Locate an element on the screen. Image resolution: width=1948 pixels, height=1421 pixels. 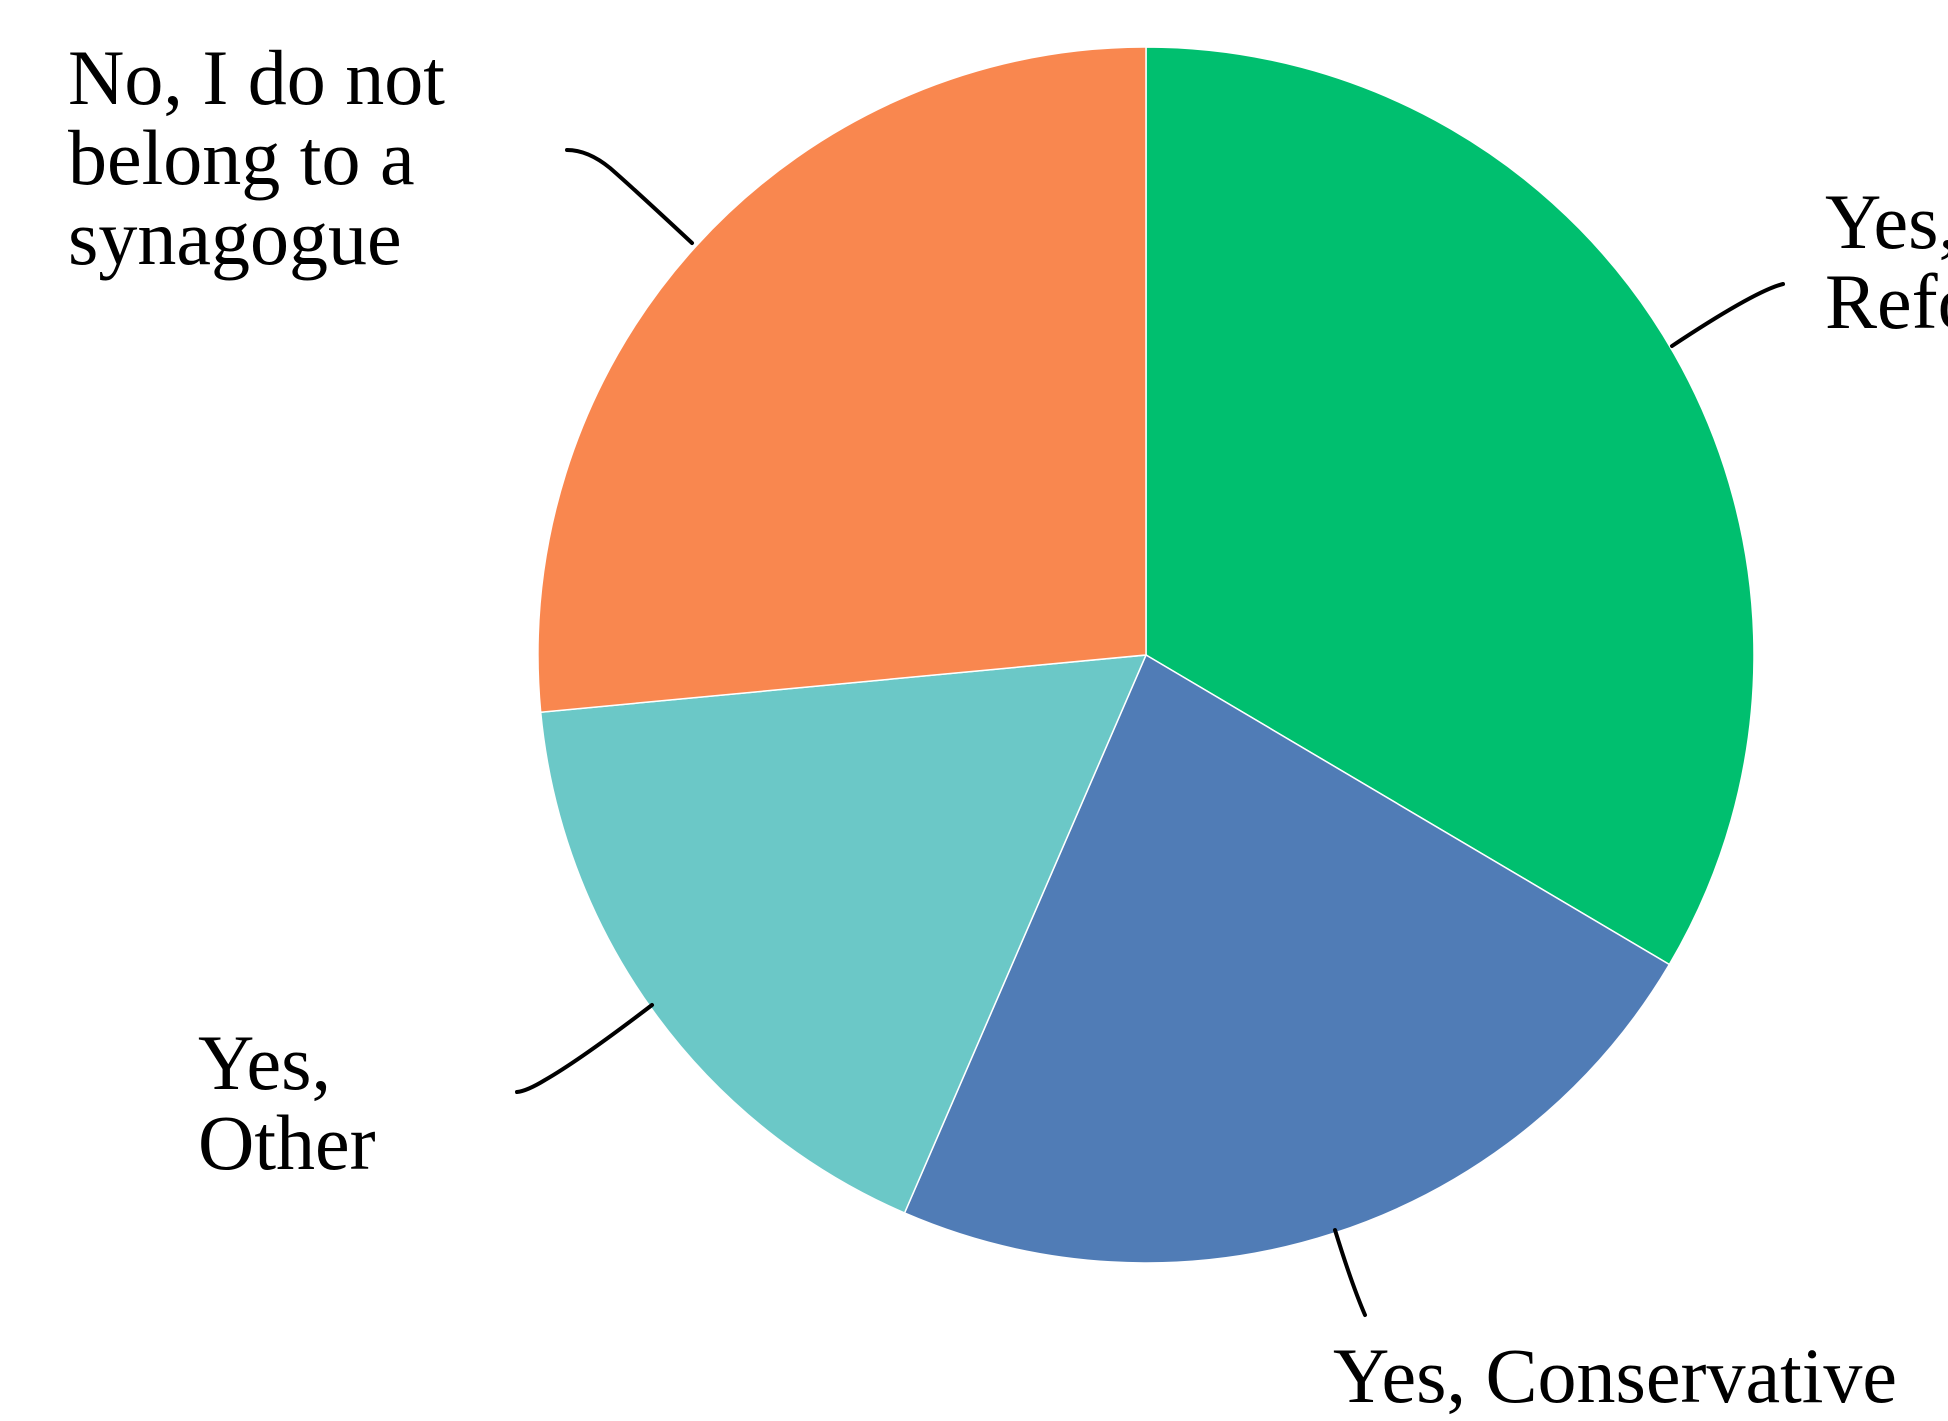
slice-label-line: Yes, Conservative is located at coordinates (1615, 1375).